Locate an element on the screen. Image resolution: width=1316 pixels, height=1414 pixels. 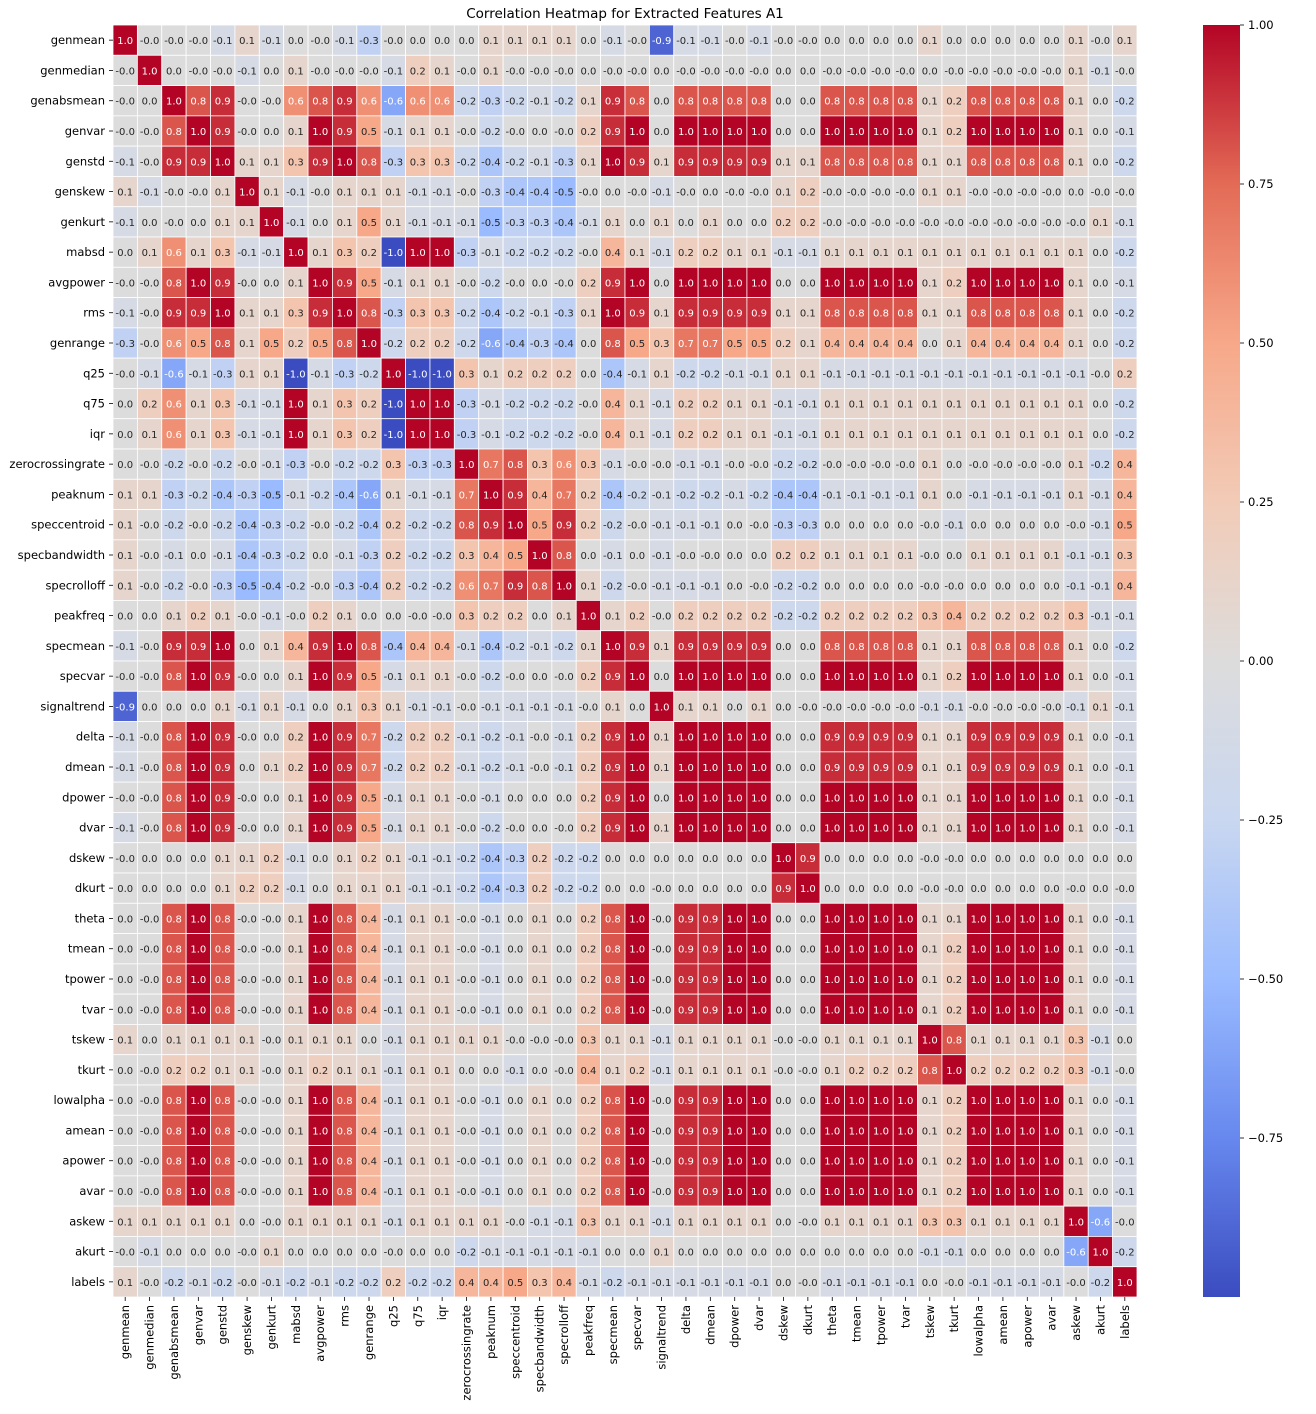
y-tick-label: specvar is located at coordinates (83, 676).